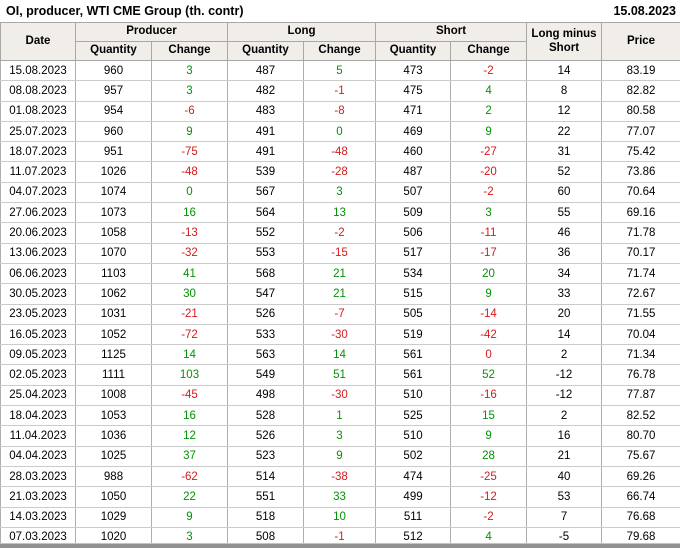 The height and width of the screenshot is (548, 680). I want to click on cell-short-quantity: 507, so click(413, 192).